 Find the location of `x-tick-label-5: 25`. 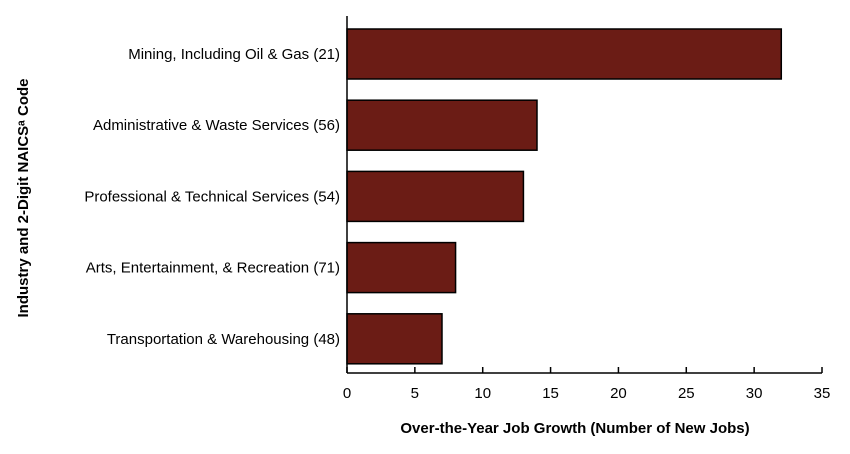

x-tick-label-5: 25 is located at coordinates (686, 393).